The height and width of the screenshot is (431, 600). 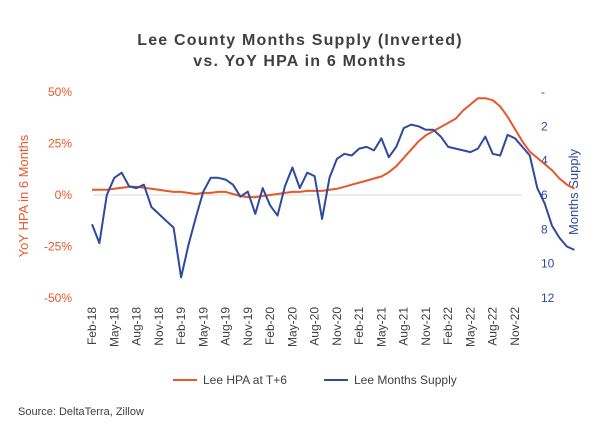 I want to click on right-tick-label: 4, so click(x=544, y=161).